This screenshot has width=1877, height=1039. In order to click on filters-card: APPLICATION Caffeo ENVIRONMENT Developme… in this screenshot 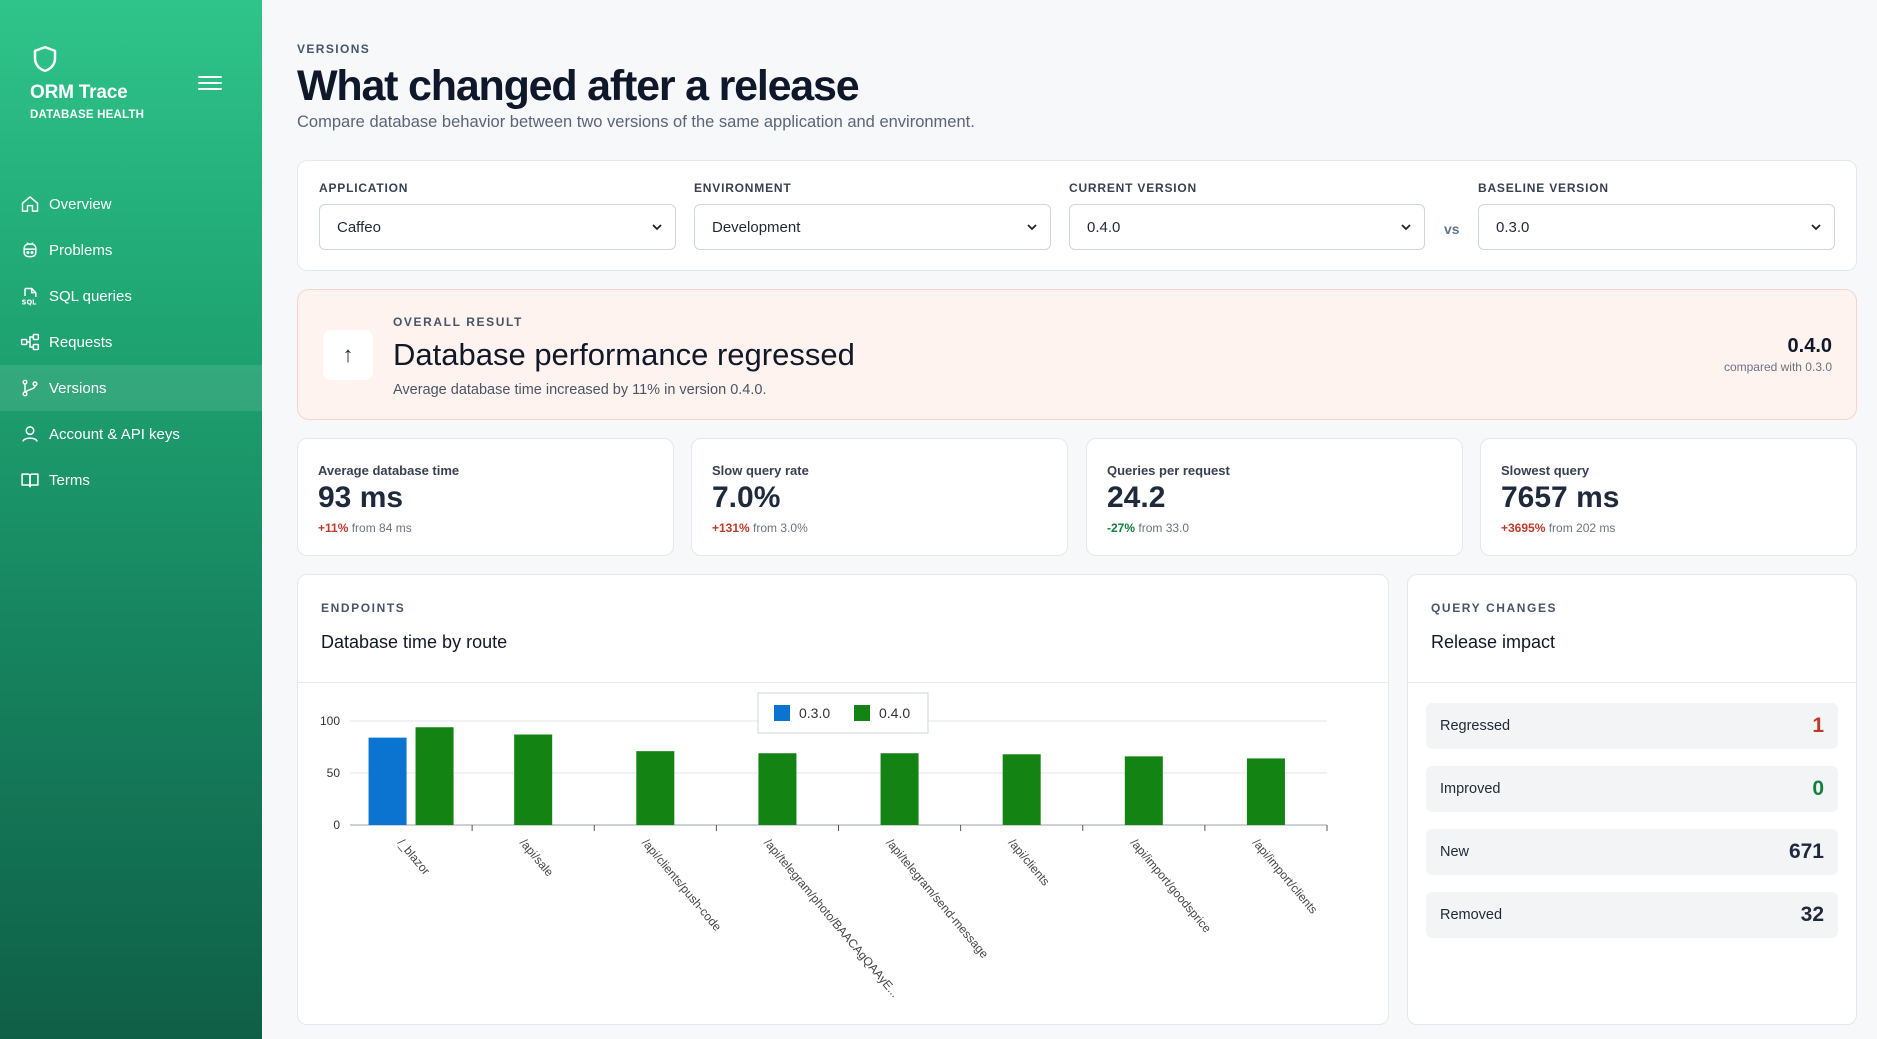, I will do `click(1077, 215)`.